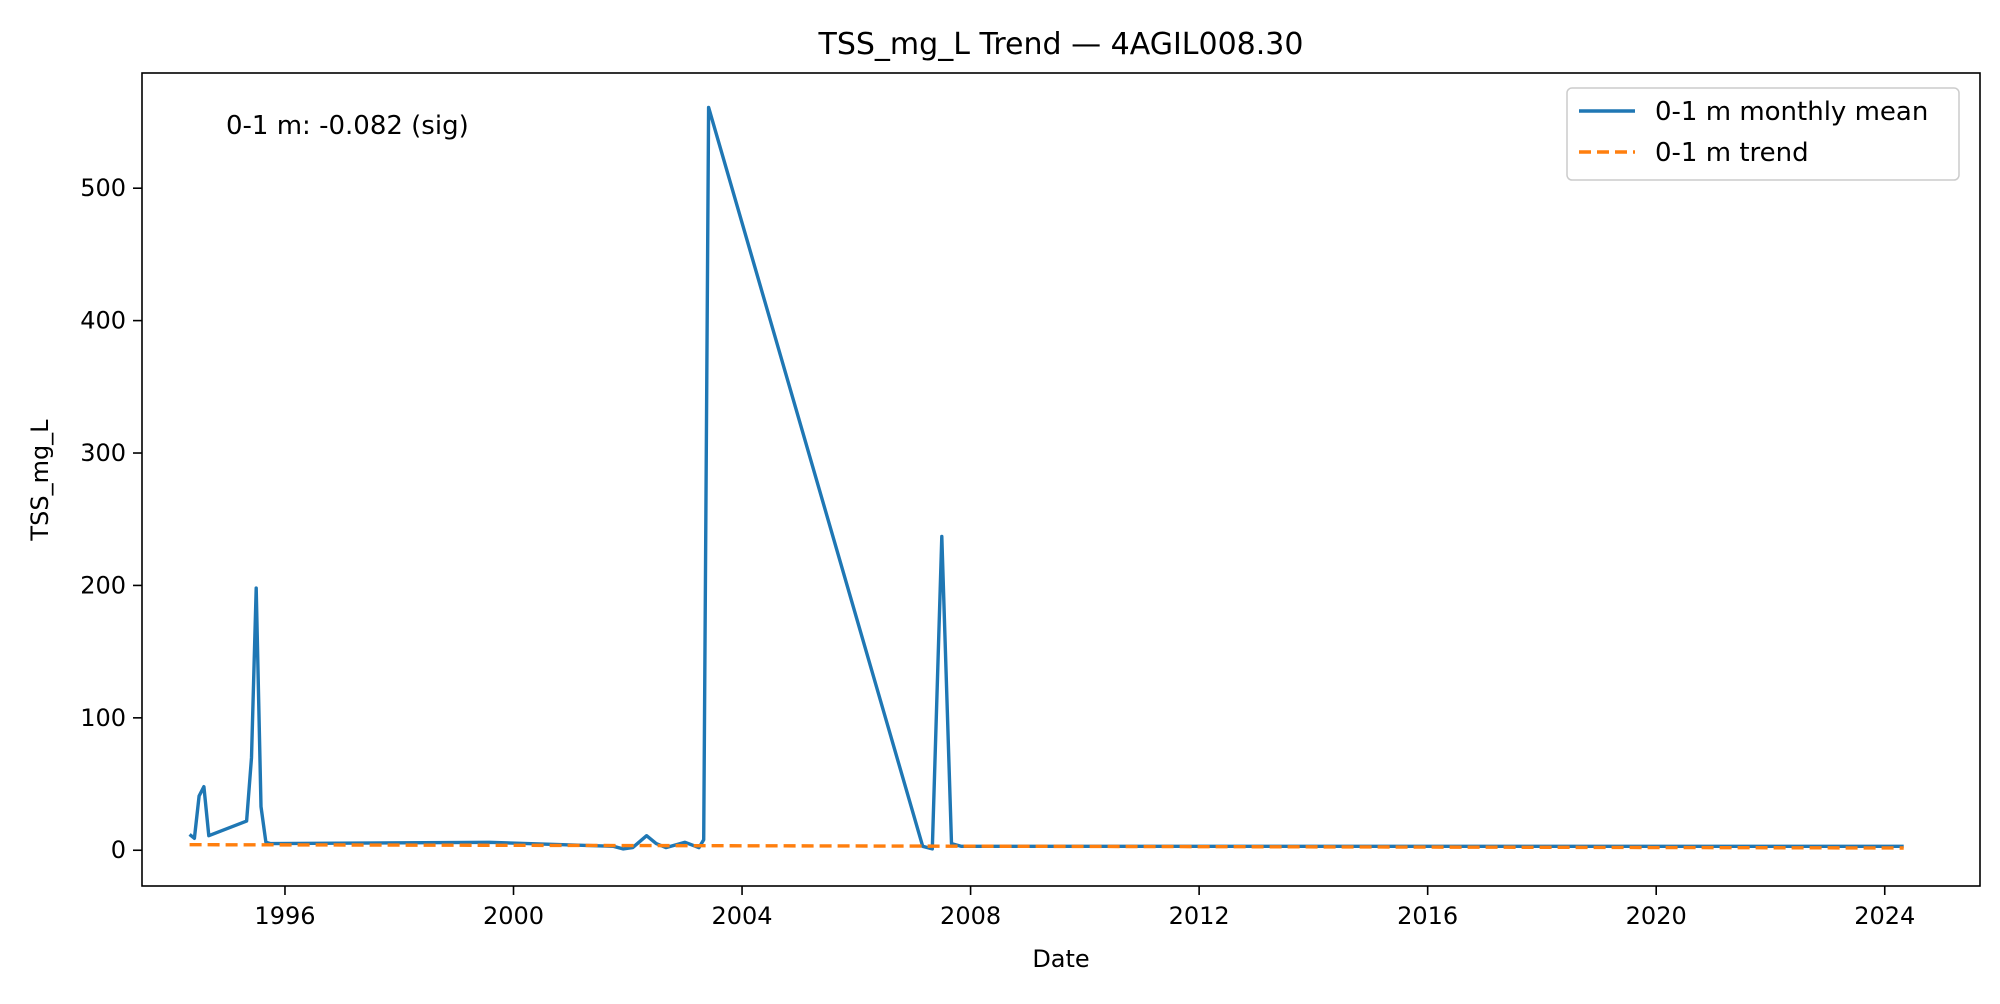 Image resolution: width=2000 pixels, height=1004 pixels. I want to click on y-tick-label: 100, so click(103, 718).